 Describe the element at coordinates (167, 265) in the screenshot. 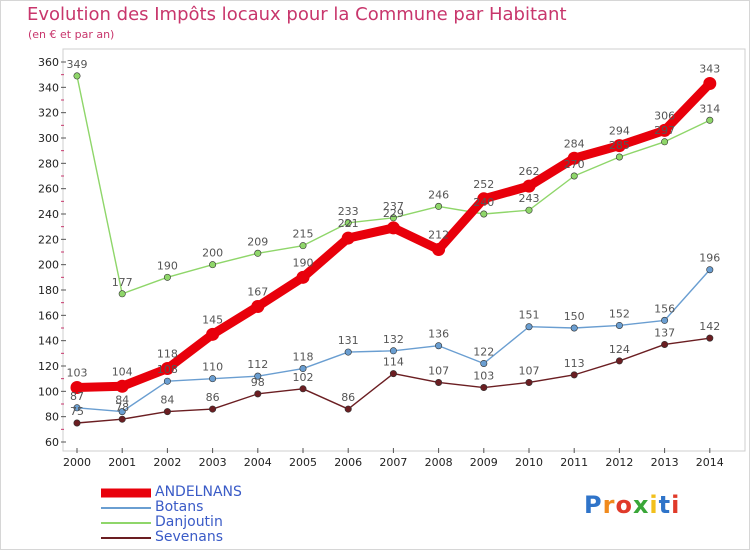

I see `data-label: 190` at that location.